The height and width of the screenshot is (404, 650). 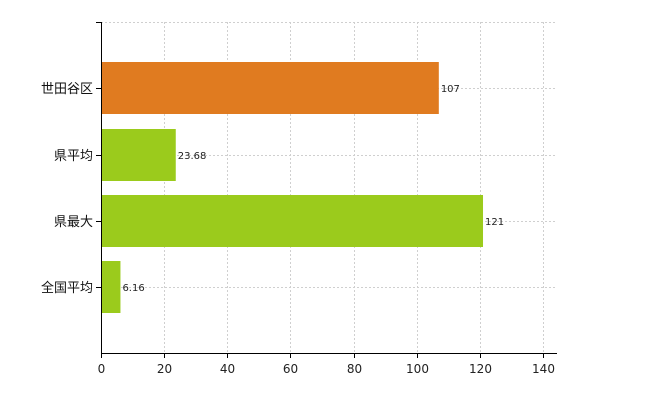 What do you see at coordinates (543, 369) in the screenshot?
I see `x-tick-label: 140` at bounding box center [543, 369].